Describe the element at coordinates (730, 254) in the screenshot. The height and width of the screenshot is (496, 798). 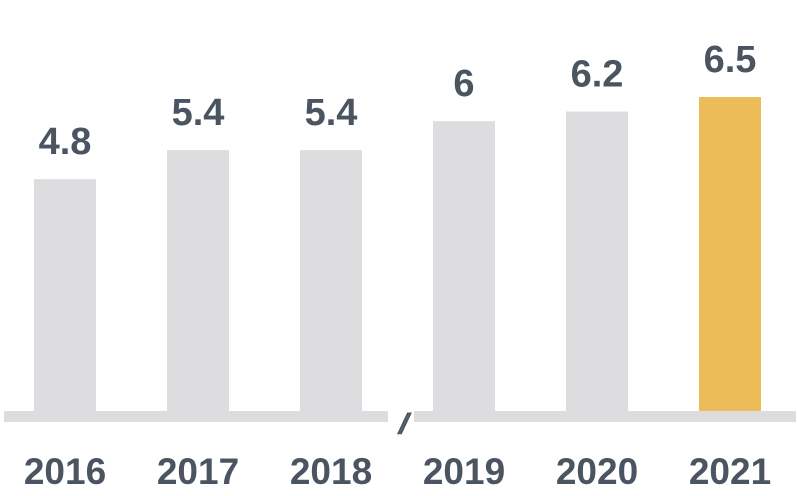
I see `bar-2021` at that location.